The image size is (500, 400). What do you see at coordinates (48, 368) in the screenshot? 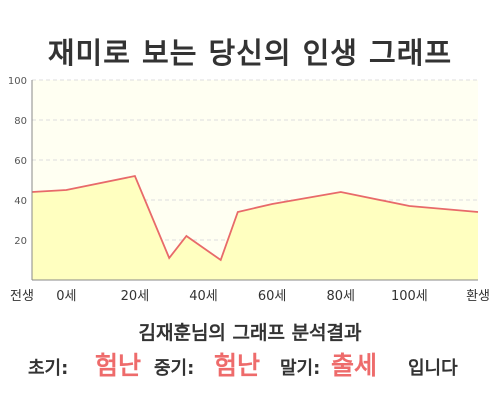
I see `early-label: 초기:` at bounding box center [48, 368].